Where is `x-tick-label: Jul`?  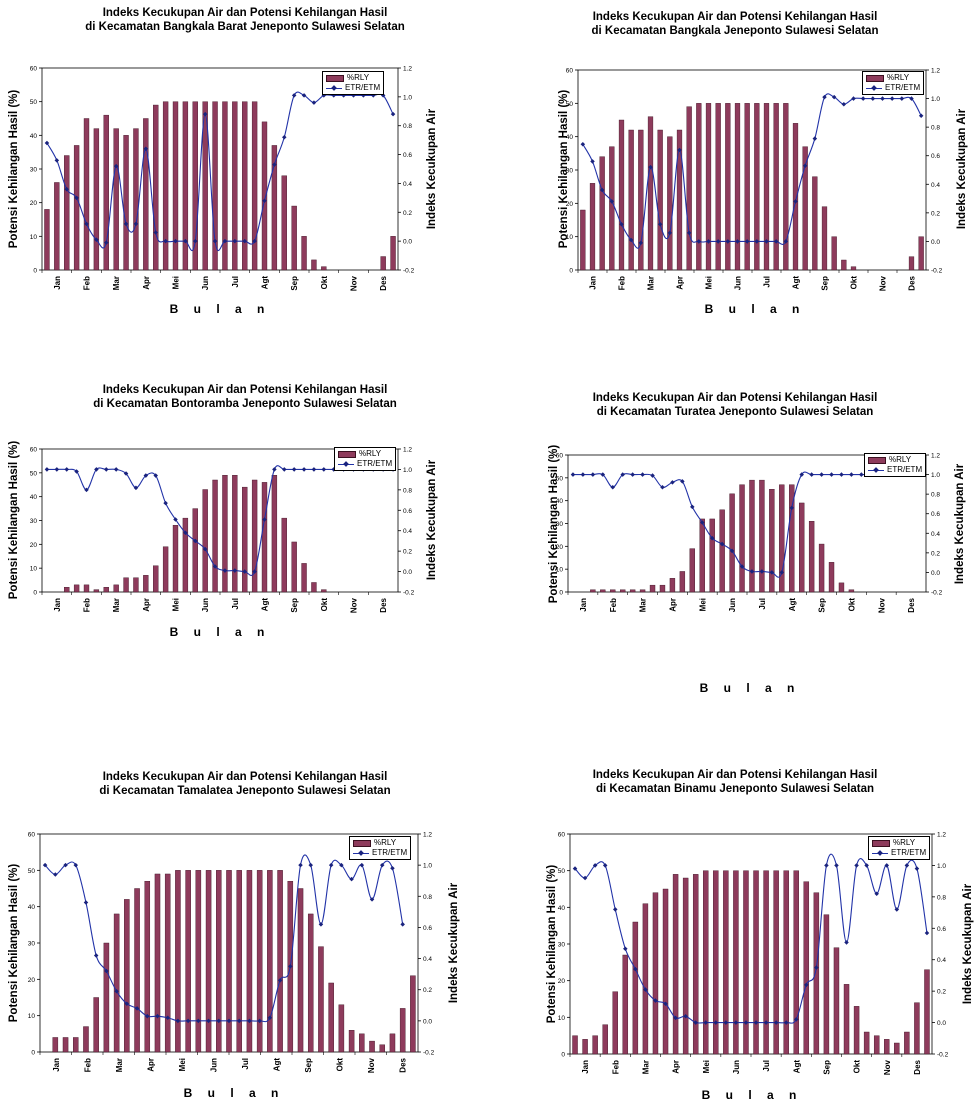 x-tick-label: Jul is located at coordinates (762, 604).